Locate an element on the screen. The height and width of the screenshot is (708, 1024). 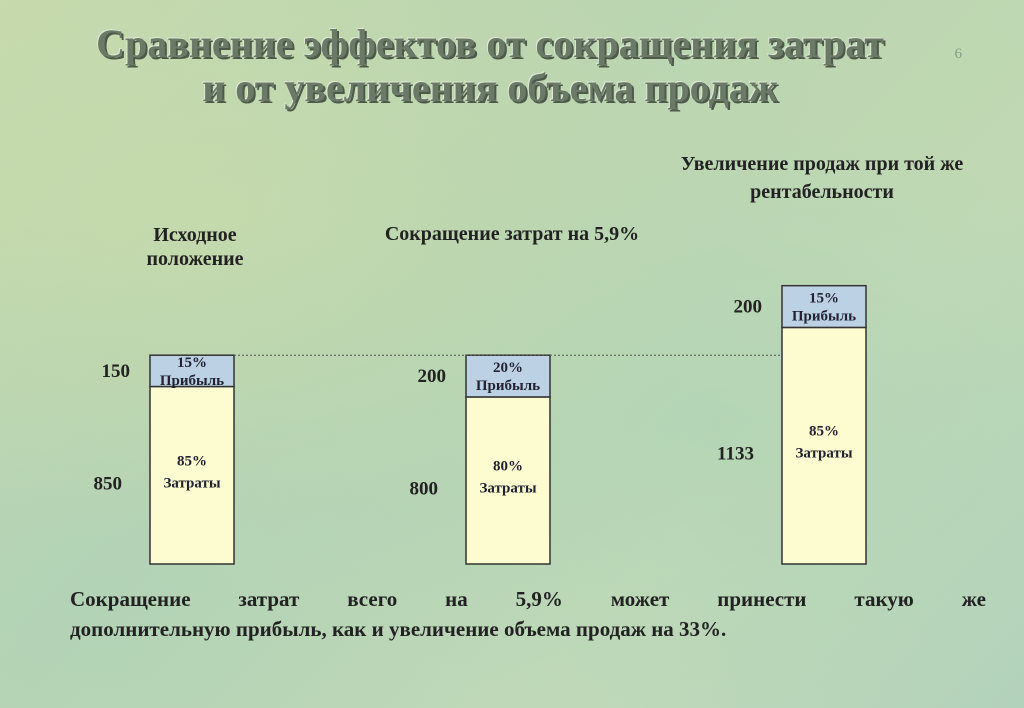
costs-value-label-cost-reduction: 800 is located at coordinates (424, 488).